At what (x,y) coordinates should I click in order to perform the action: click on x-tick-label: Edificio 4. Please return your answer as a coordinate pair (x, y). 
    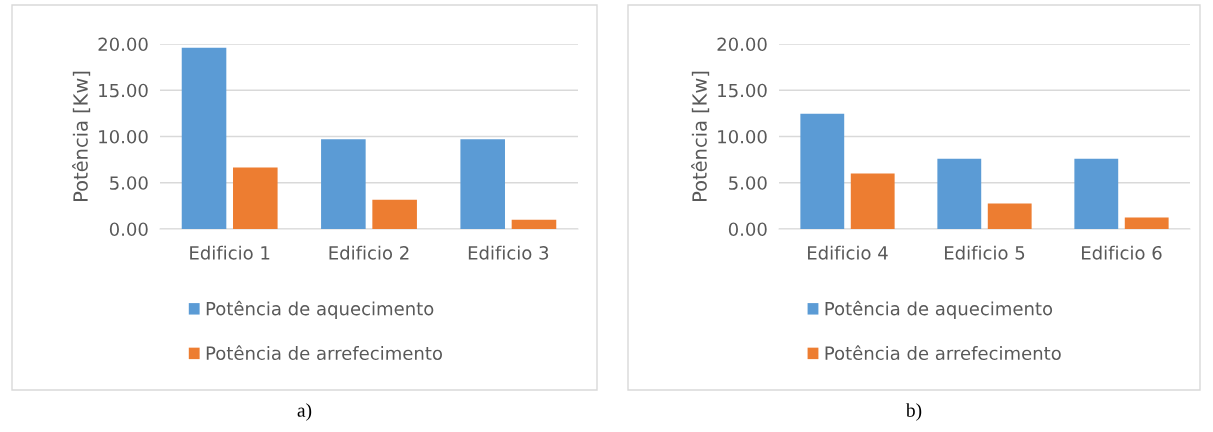
    Looking at the image, I should click on (848, 252).